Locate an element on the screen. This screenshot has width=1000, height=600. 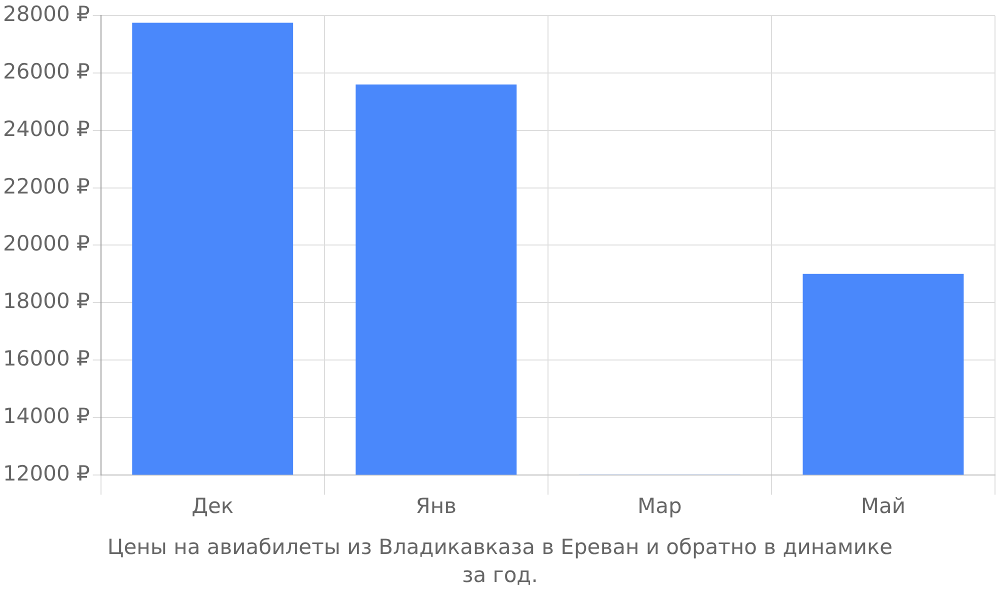
y-tick-label: 20000 ₽ is located at coordinates (46, 244).